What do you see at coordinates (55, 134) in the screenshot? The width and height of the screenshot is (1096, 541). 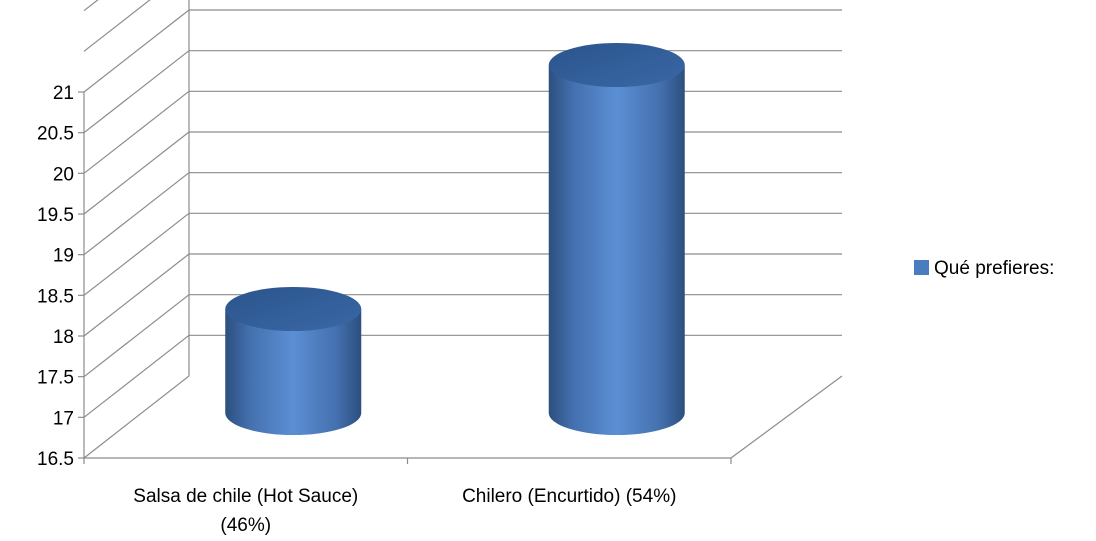 I see `y-tick-label: 20.5` at bounding box center [55, 134].